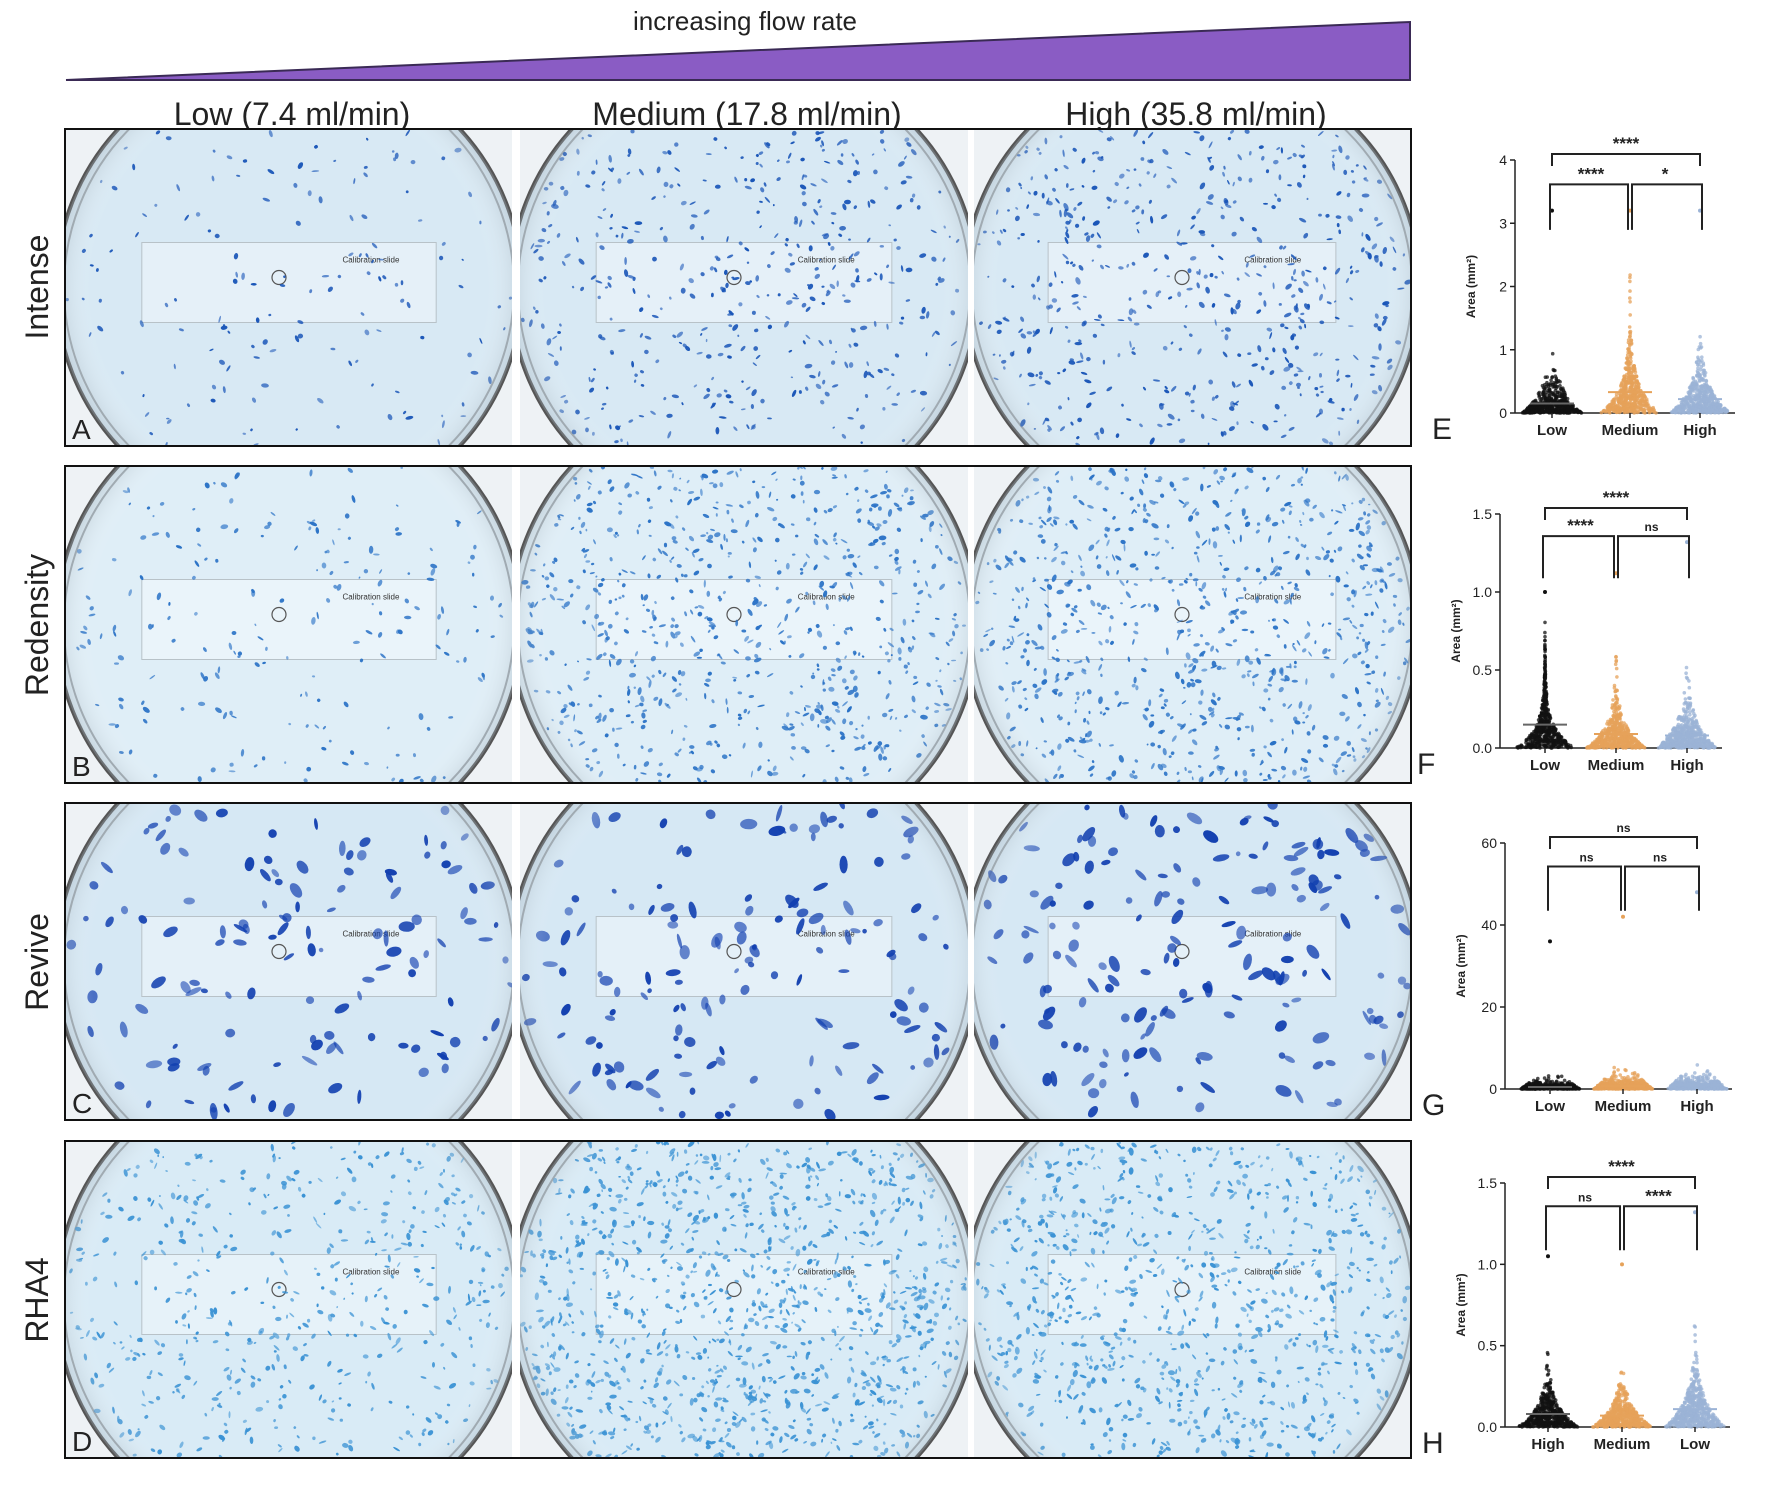 The width and height of the screenshot is (1773, 1492). Describe the element at coordinates (746, 114) in the screenshot. I see `column-header-medium: Medium (17.8 ml/min)` at that location.